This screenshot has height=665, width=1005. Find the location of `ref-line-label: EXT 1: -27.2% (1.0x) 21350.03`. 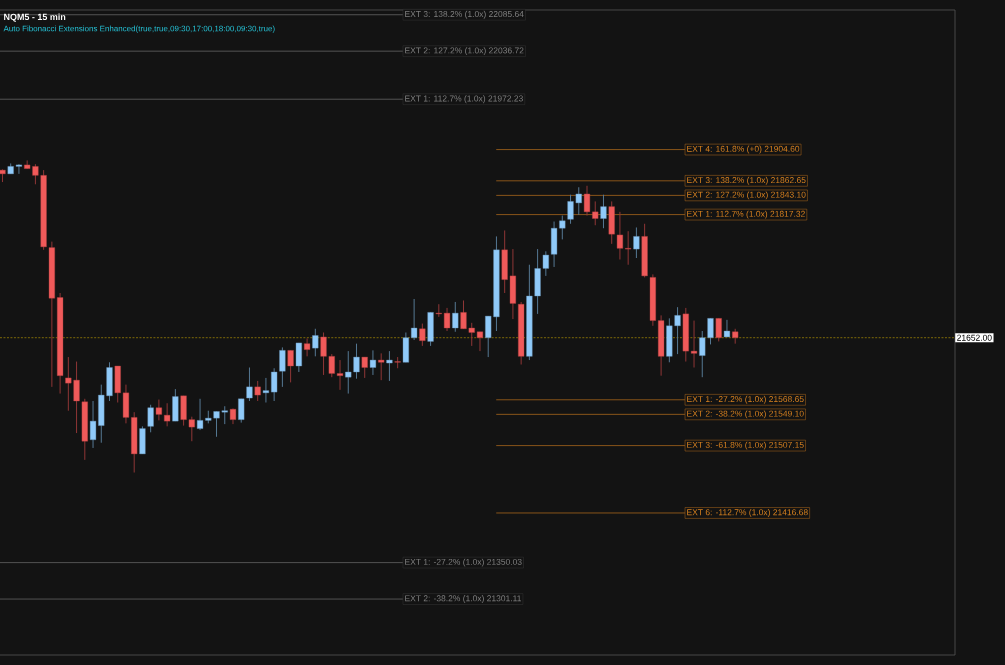

ref-line-label: EXT 1: -27.2% (1.0x) 21350.03 is located at coordinates (463, 562).